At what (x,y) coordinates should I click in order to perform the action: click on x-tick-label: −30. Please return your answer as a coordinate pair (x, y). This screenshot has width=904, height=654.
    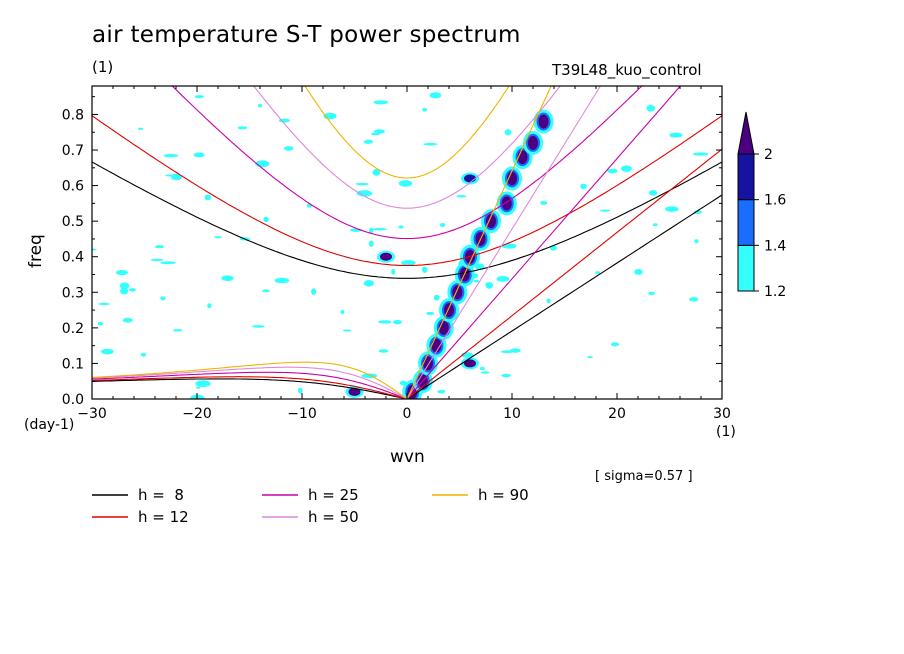
    Looking at the image, I should click on (92, 414).